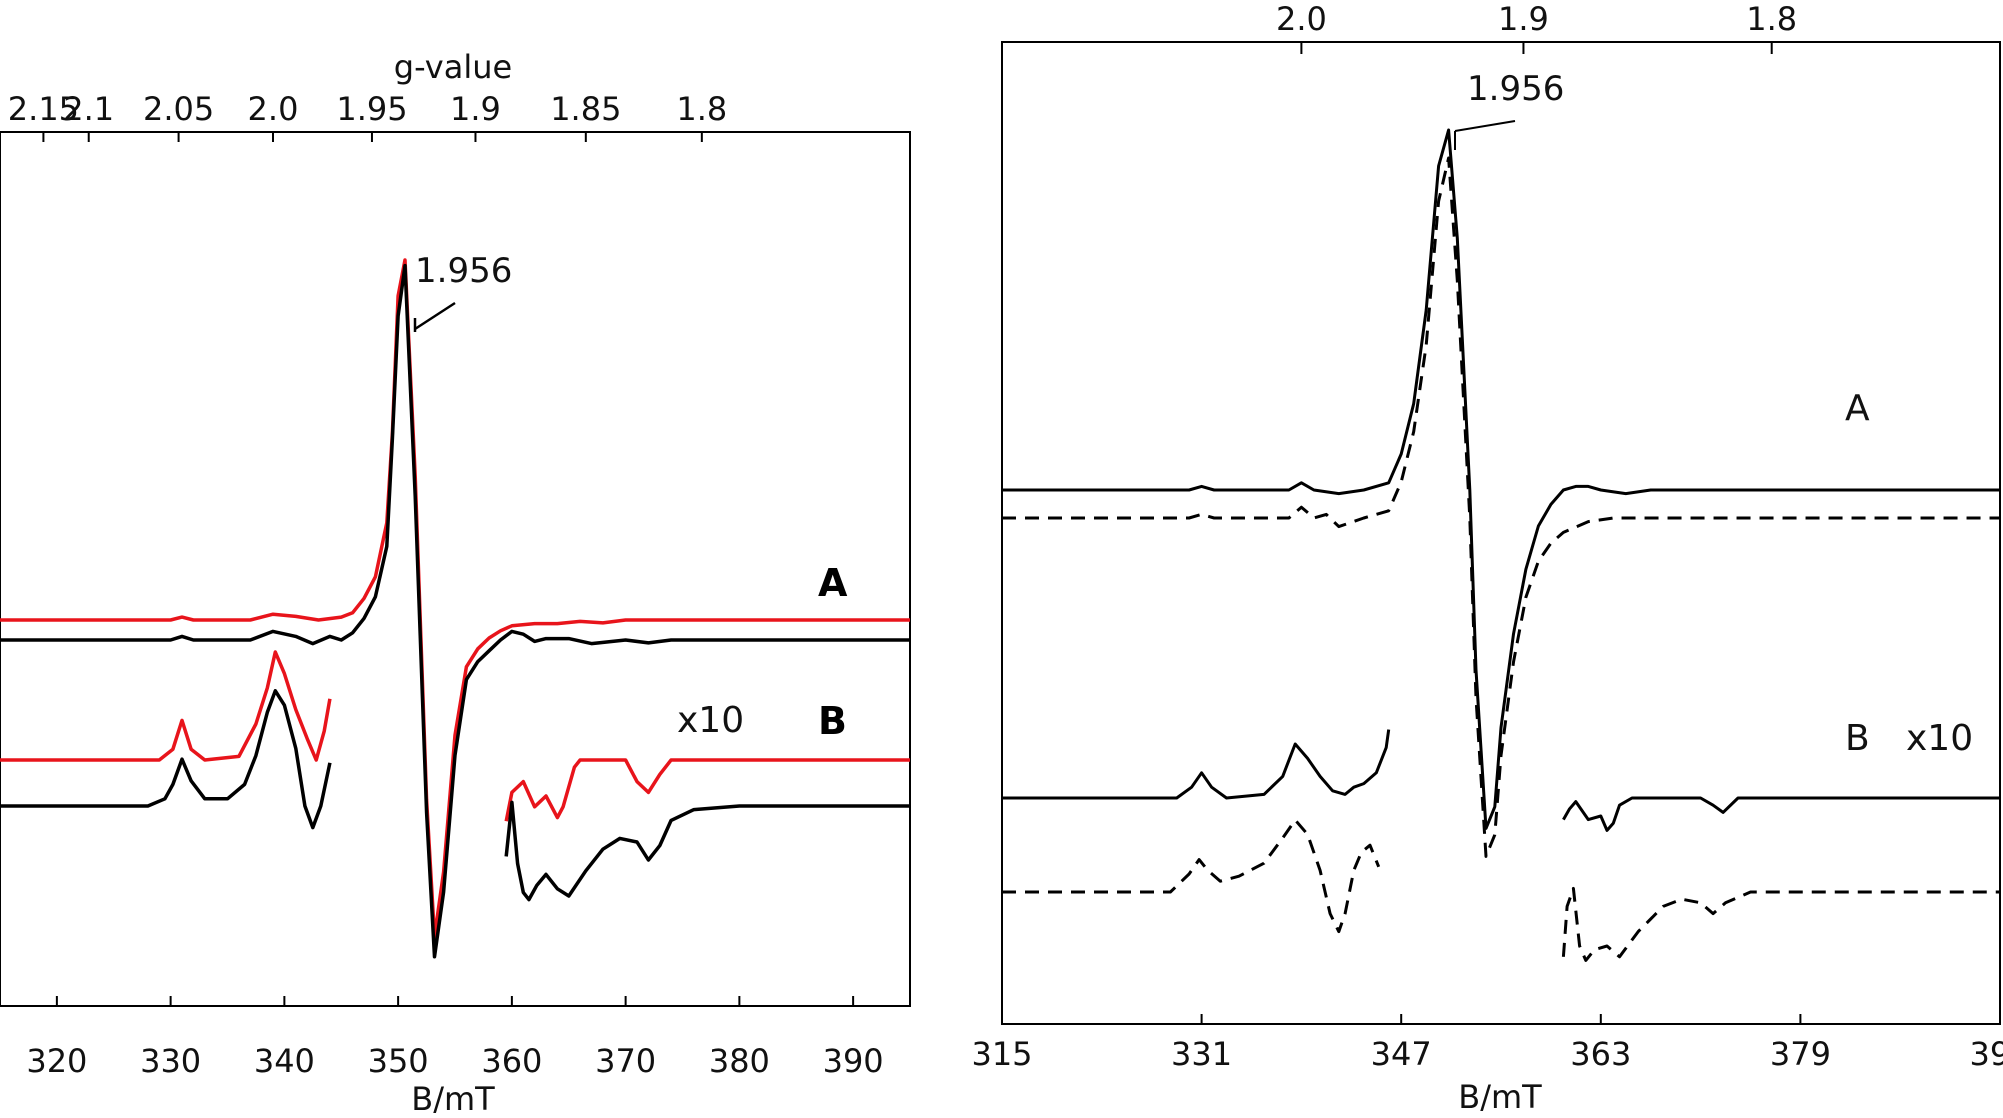  What do you see at coordinates (832, 721) in the screenshot?
I see `left-label-b: B` at bounding box center [832, 721].